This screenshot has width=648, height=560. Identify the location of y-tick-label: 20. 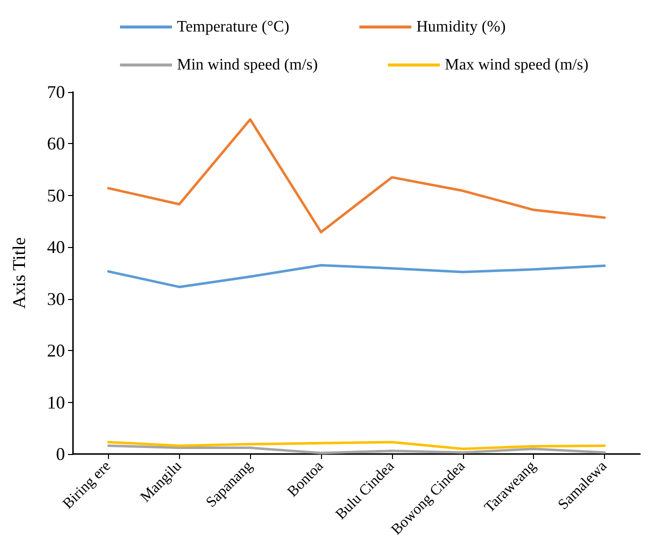
(56, 350).